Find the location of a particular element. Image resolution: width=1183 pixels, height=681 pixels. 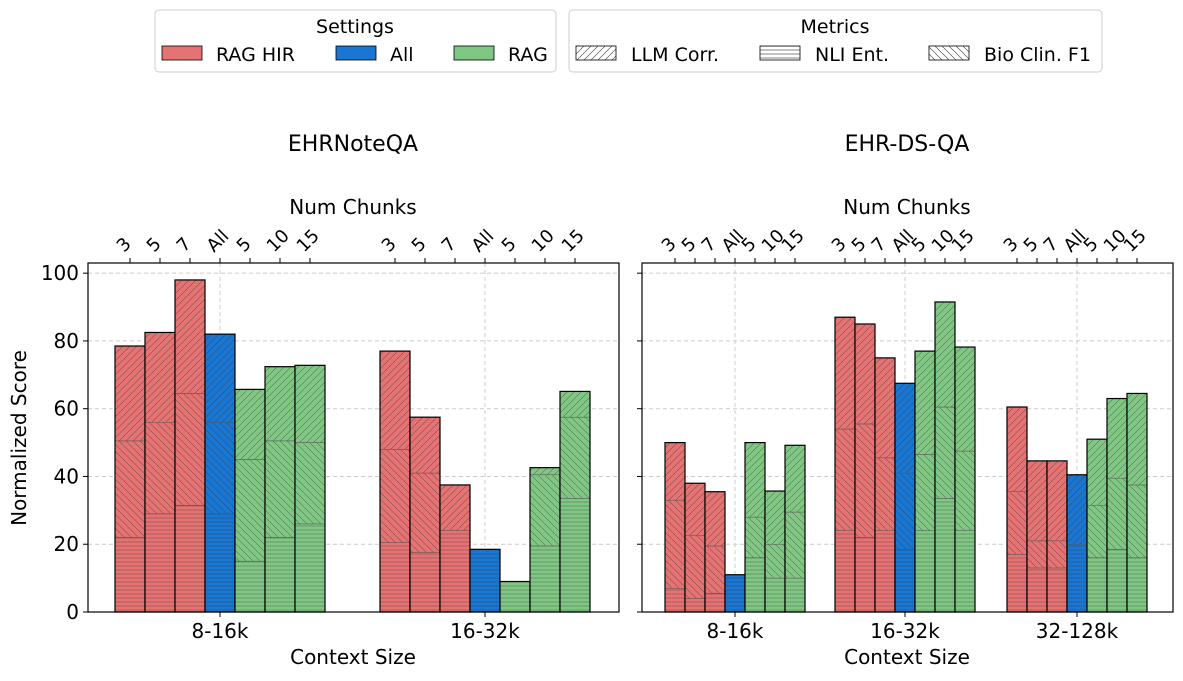

category-label: 16-32k is located at coordinates (905, 631).